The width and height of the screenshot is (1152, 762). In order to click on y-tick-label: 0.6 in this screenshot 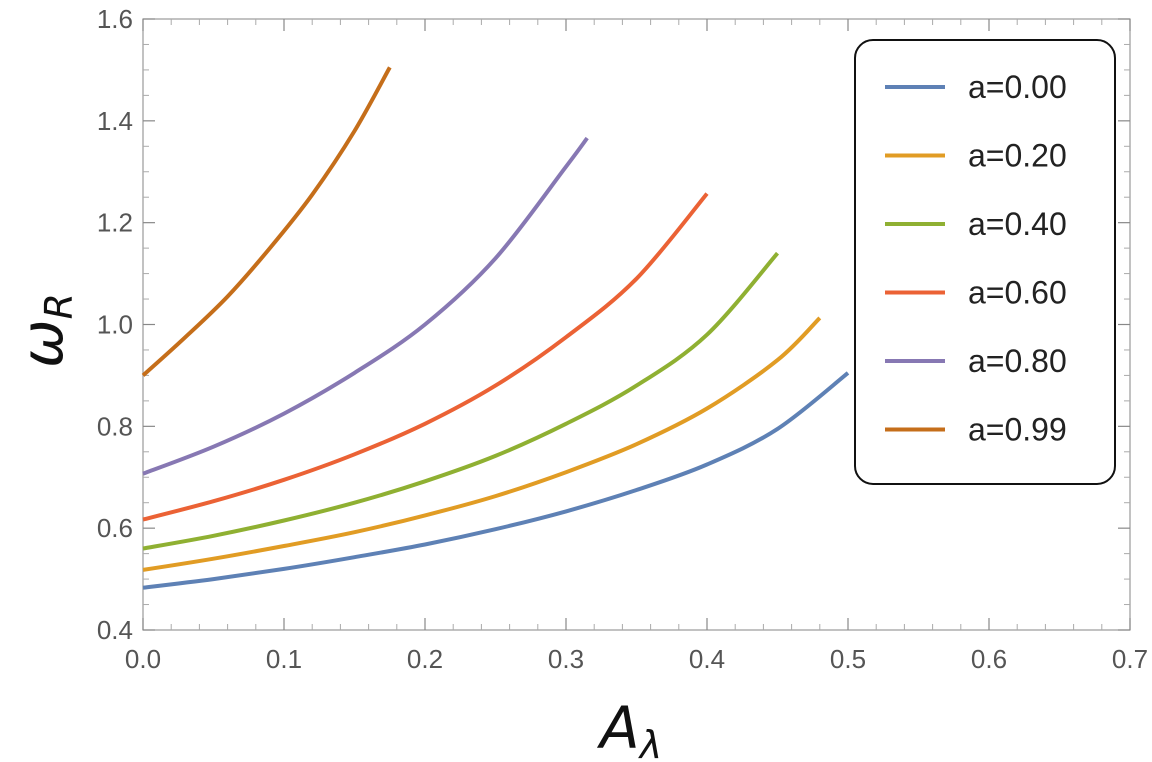, I will do `click(115, 528)`.